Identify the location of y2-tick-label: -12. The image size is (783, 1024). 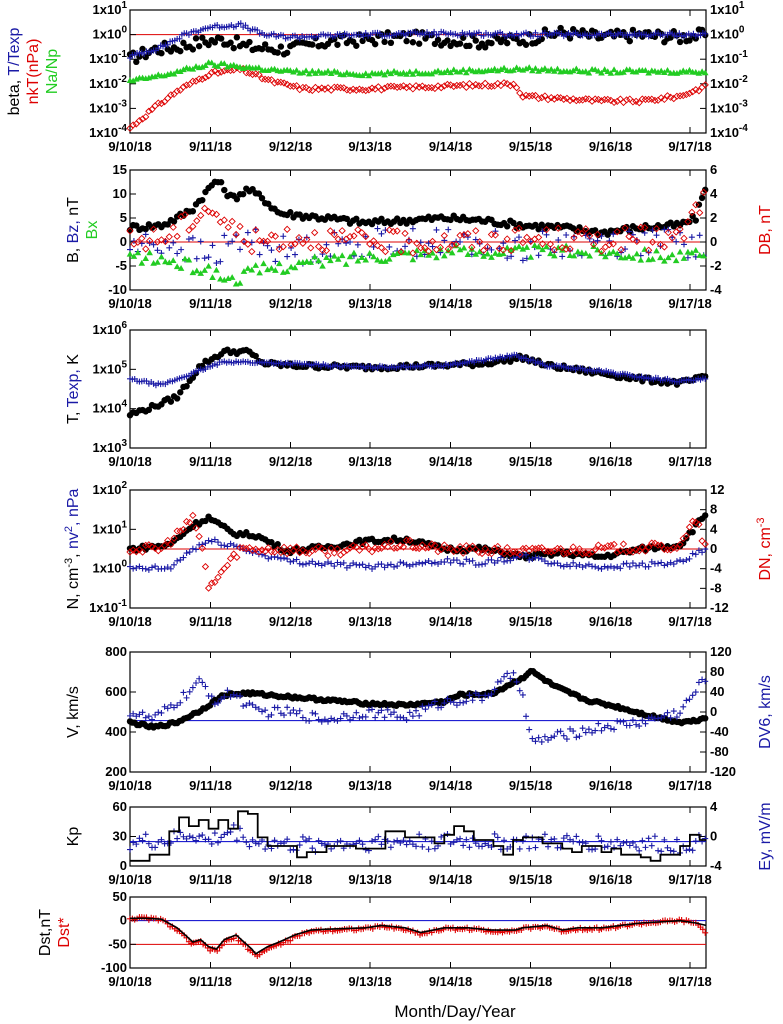
(719, 607).